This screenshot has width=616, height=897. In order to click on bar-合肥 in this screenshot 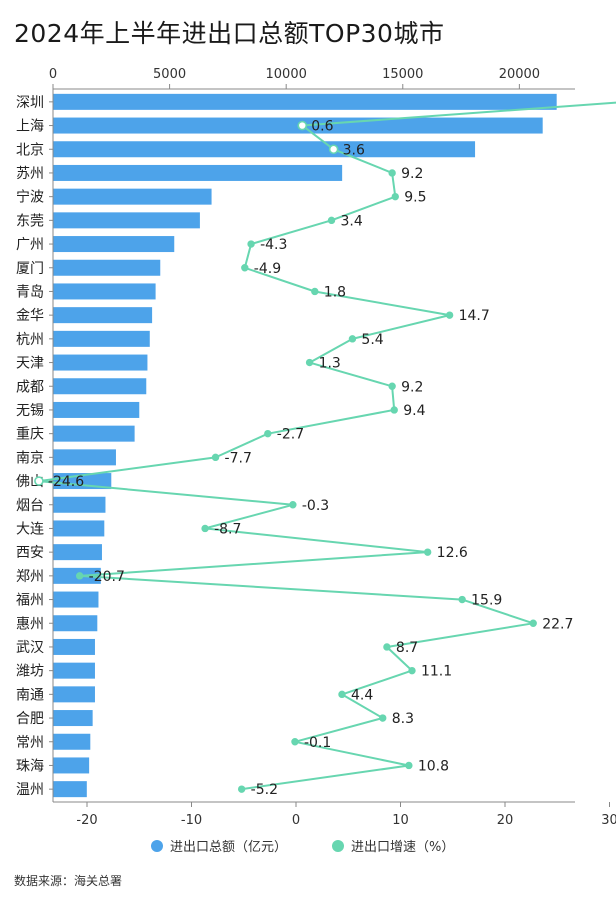, I will do `click(73, 718)`.